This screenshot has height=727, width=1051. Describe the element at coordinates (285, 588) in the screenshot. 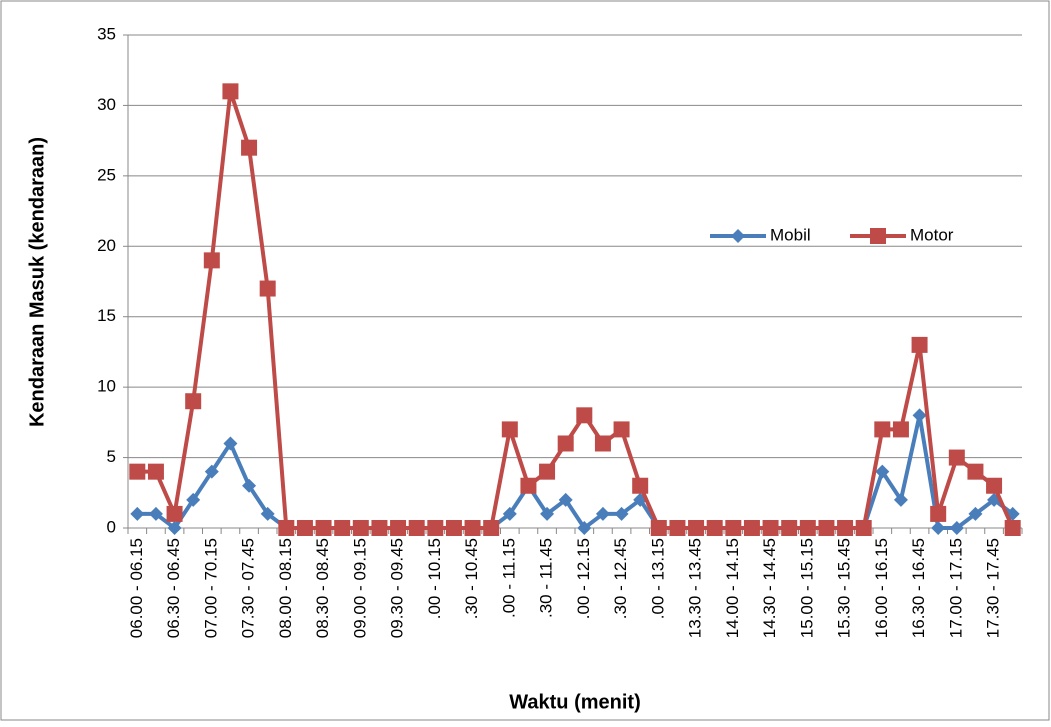

I see `x-tick-label: 08.00 - 08.15` at that location.